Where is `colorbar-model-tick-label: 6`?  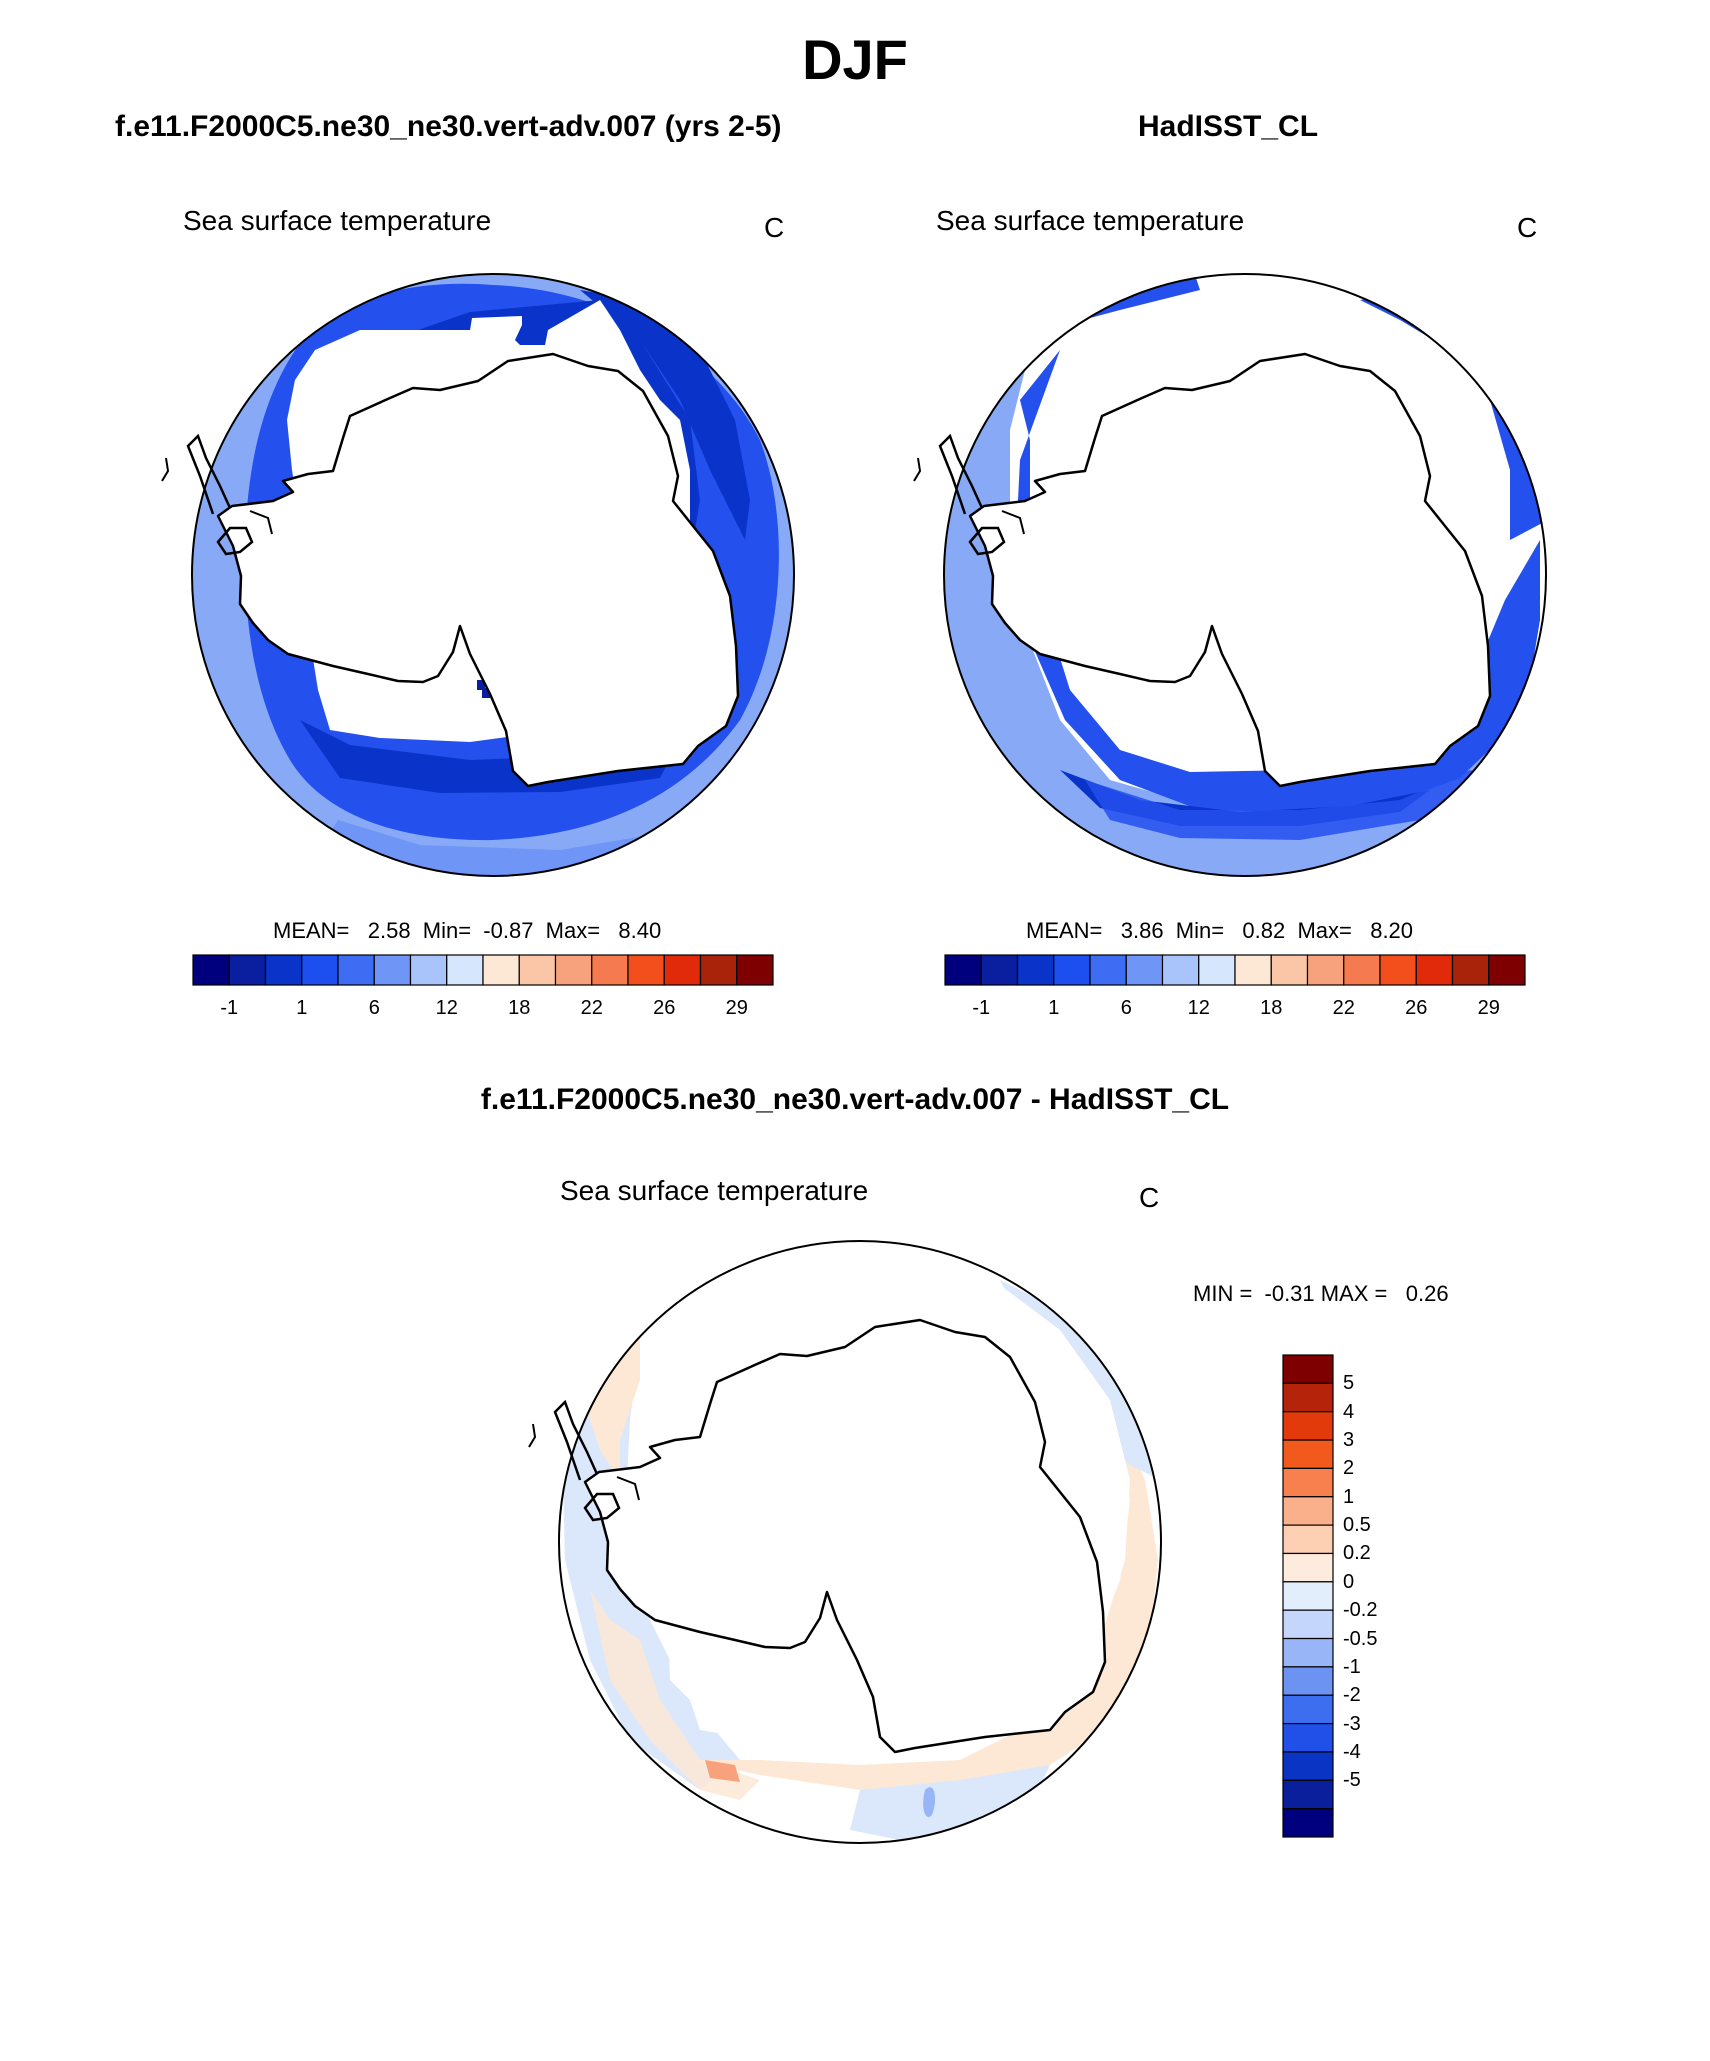
colorbar-model-tick-label: 6 is located at coordinates (374, 1008).